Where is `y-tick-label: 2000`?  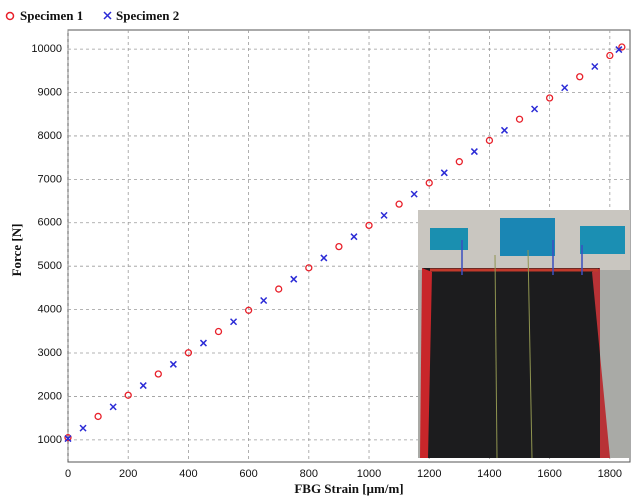 y-tick-label: 2000 is located at coordinates (50, 396).